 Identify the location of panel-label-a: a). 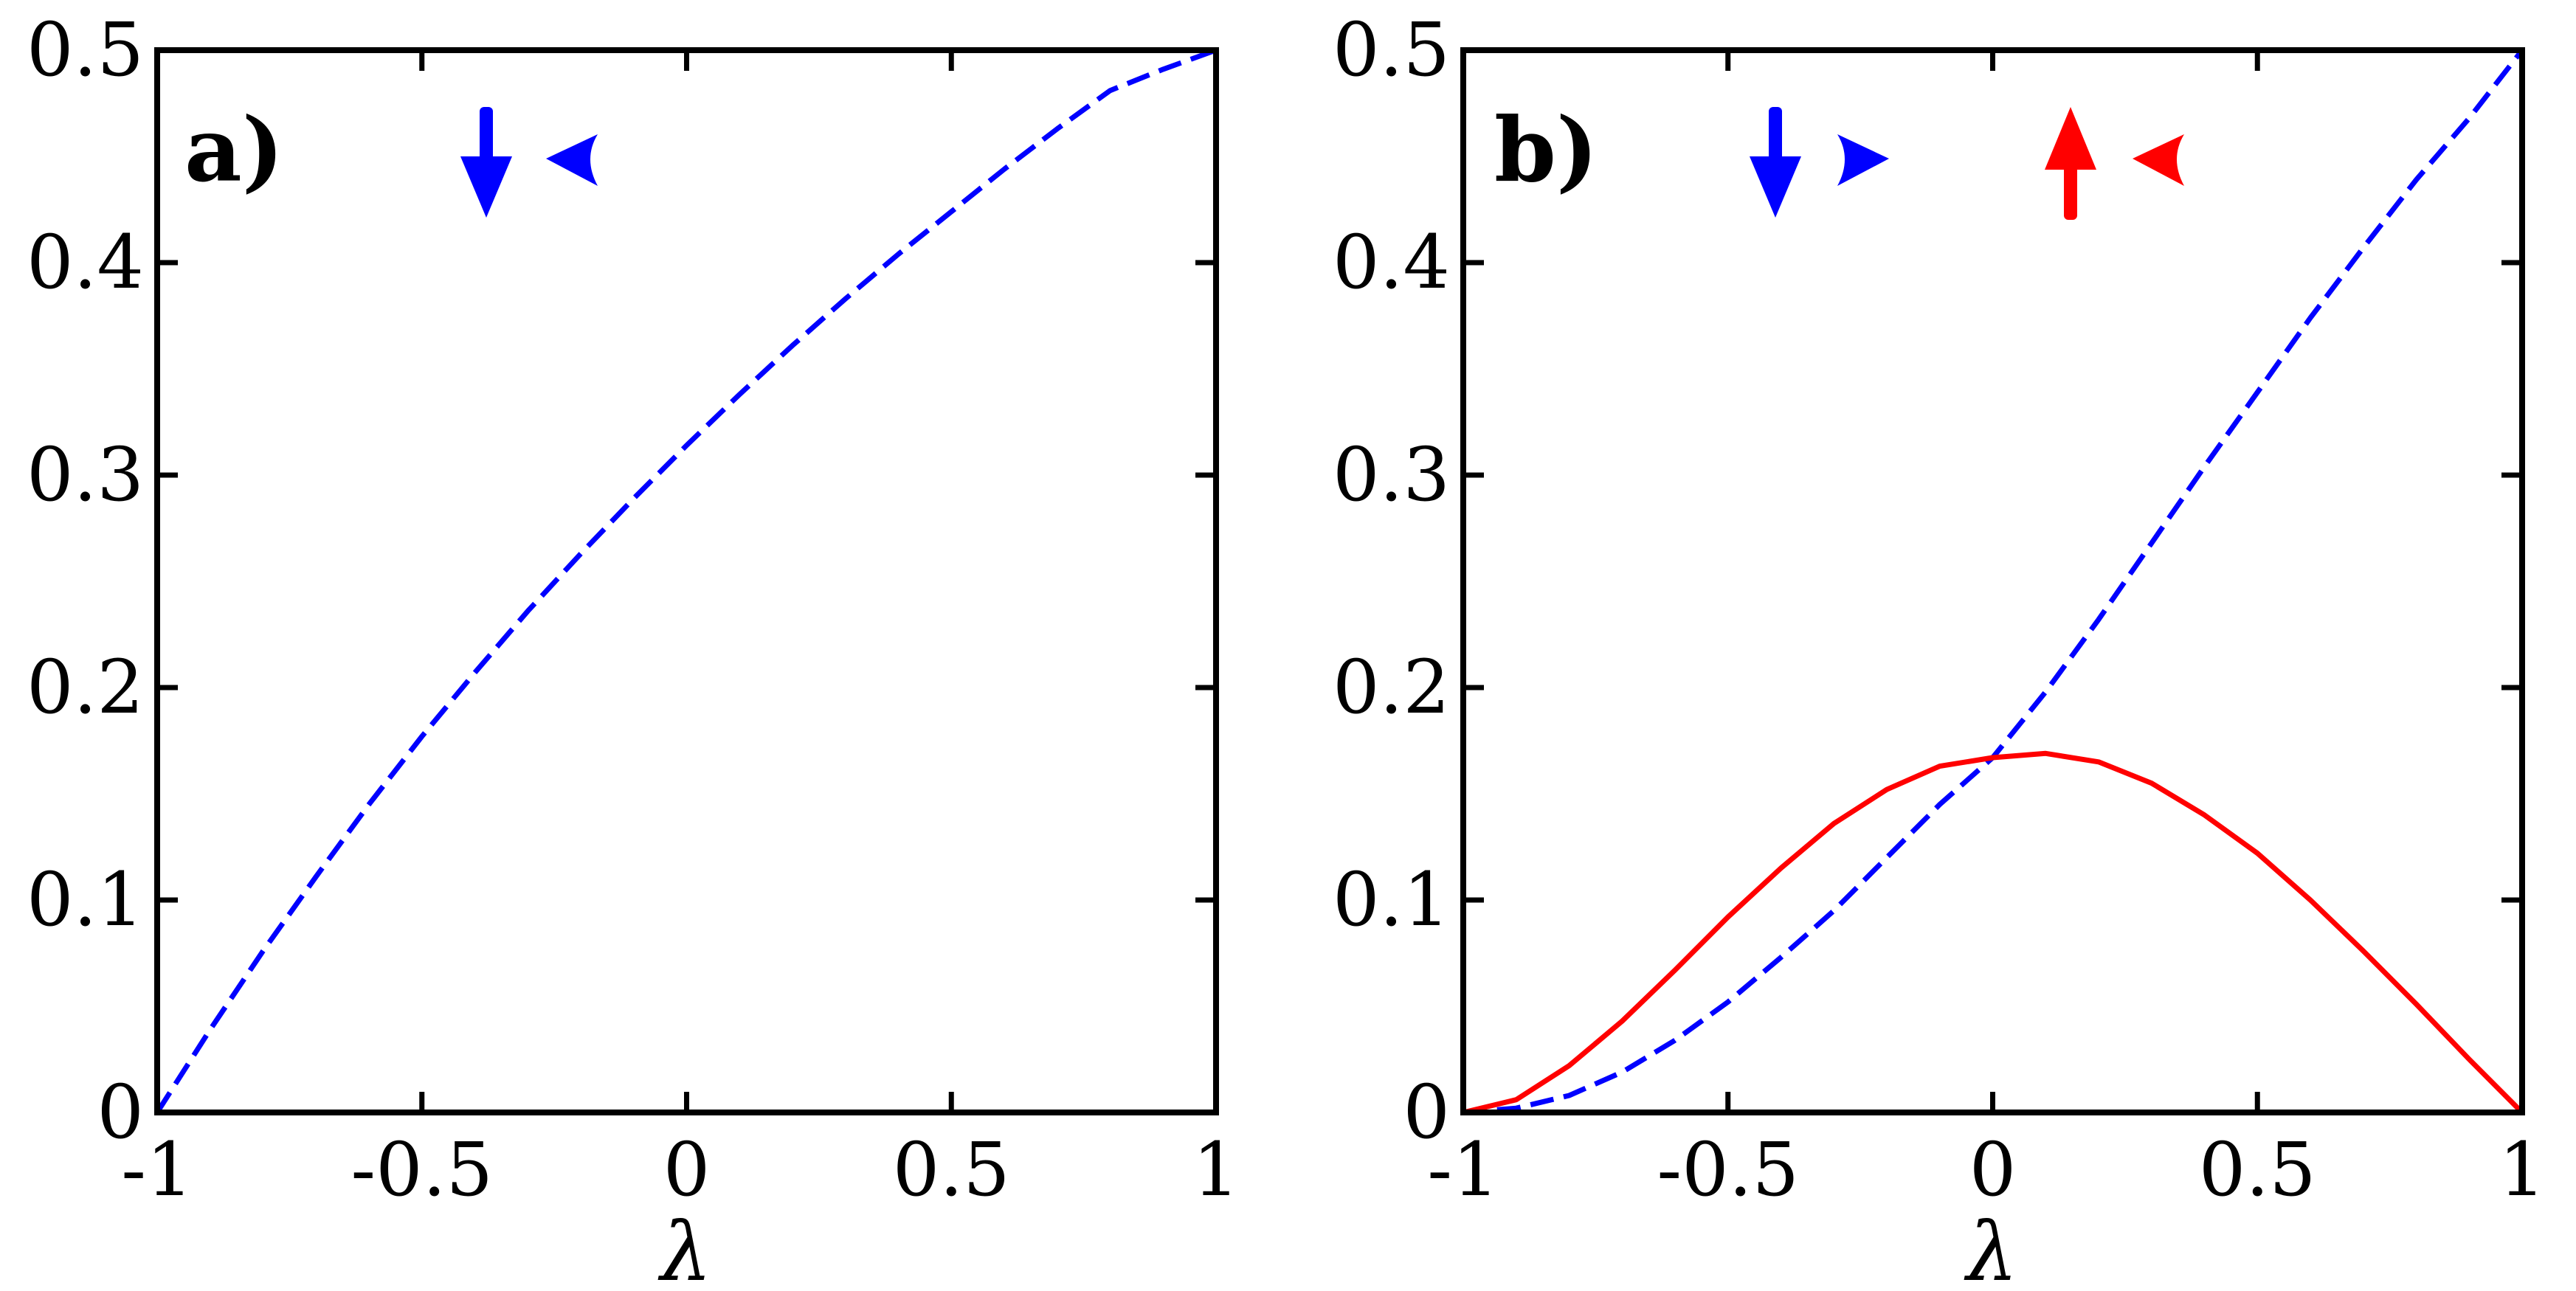
(234, 150).